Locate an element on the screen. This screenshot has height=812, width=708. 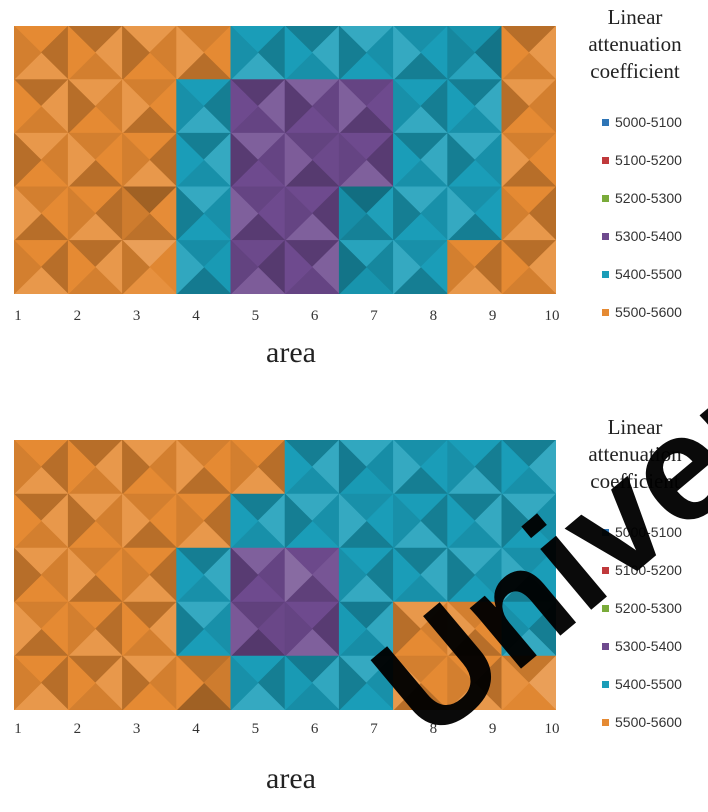
x-tick-label: 5 is located at coordinates (255, 729).